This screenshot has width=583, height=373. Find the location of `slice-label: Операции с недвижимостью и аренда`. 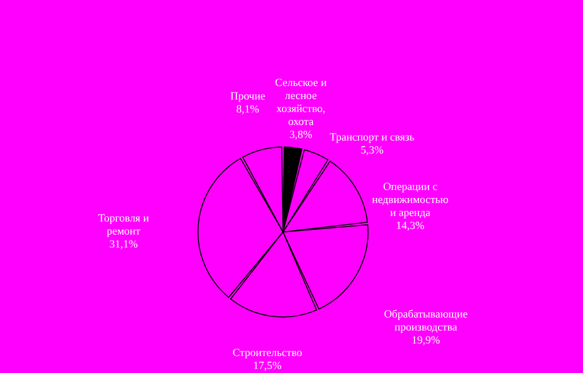

slice-label: Операции с недвижимостью и аренда is located at coordinates (410, 199).